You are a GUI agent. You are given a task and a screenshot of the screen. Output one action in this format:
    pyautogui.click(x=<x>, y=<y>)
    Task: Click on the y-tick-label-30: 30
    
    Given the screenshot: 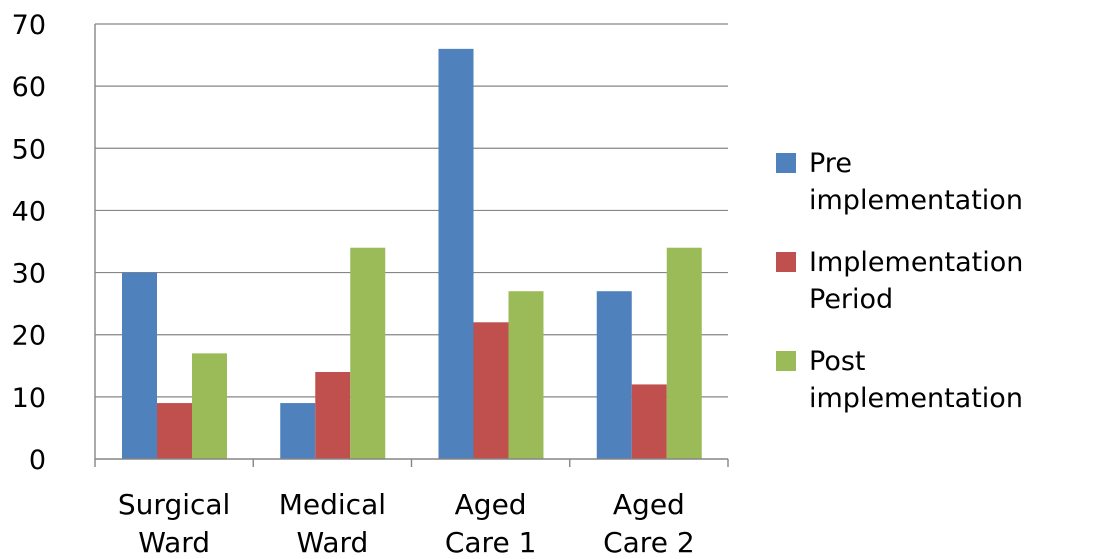 What is the action you would take?
    pyautogui.click(x=29, y=274)
    